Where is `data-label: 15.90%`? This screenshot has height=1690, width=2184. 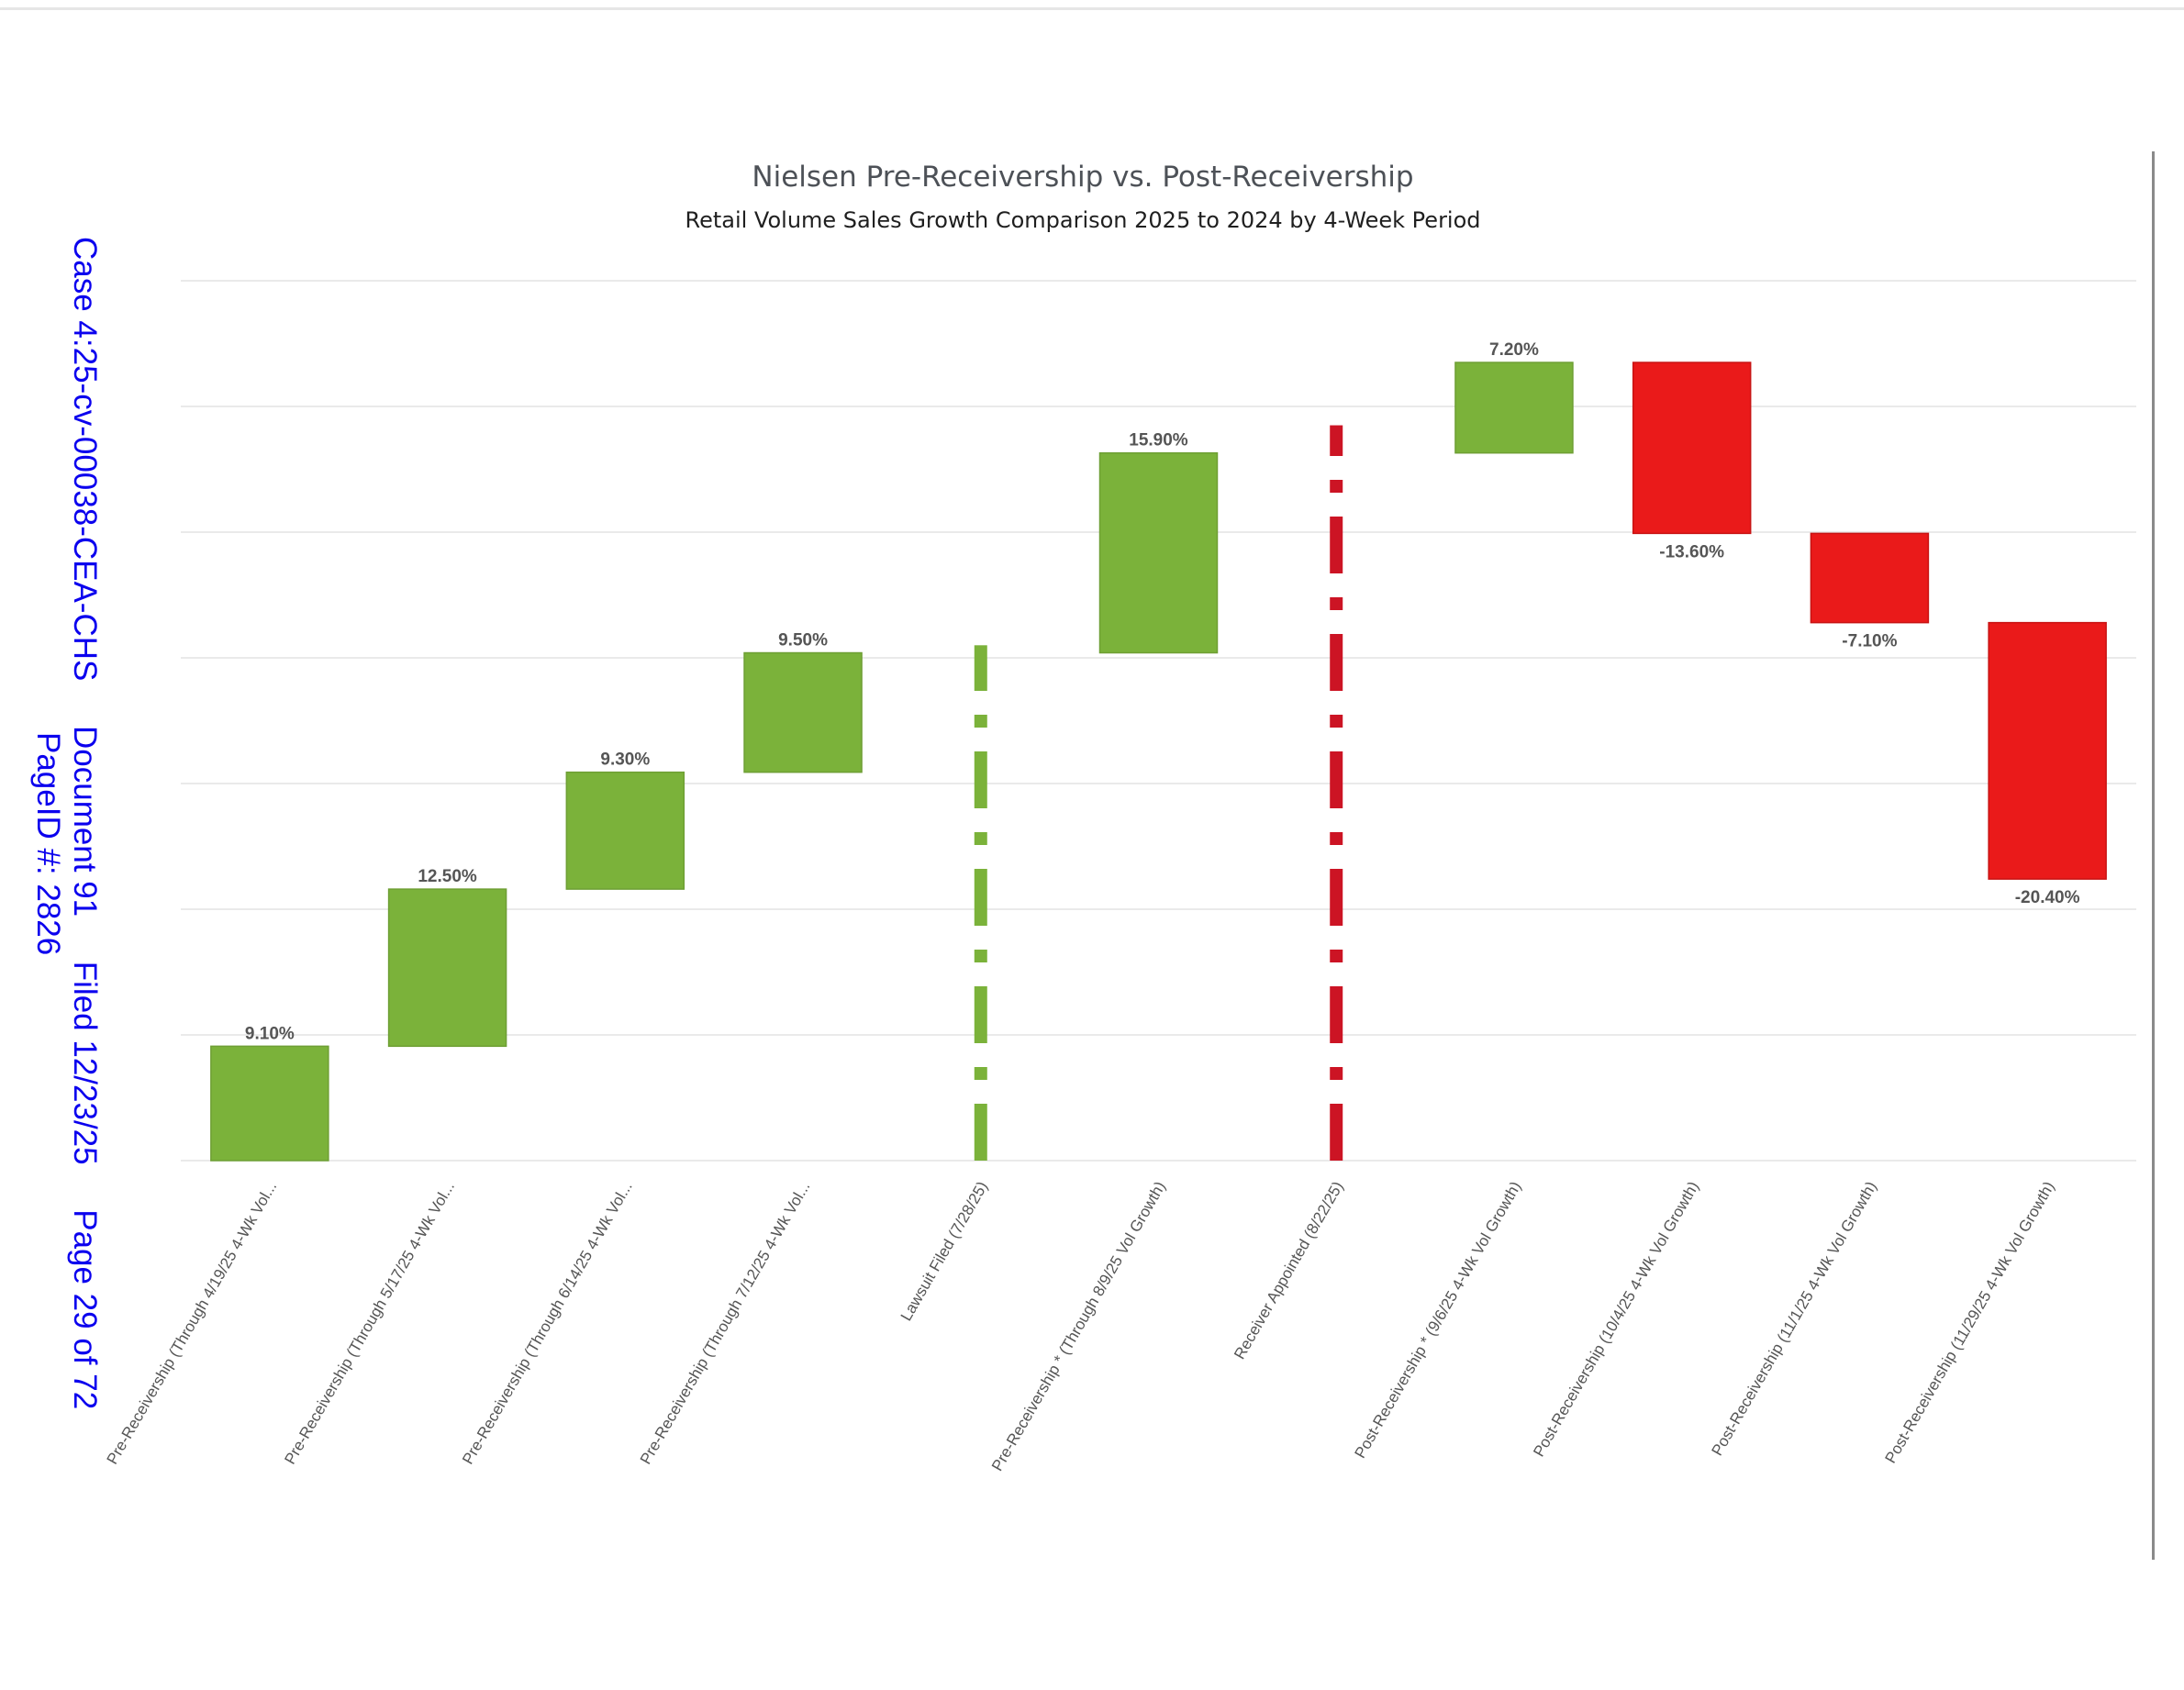 data-label: 15.90% is located at coordinates (1158, 440).